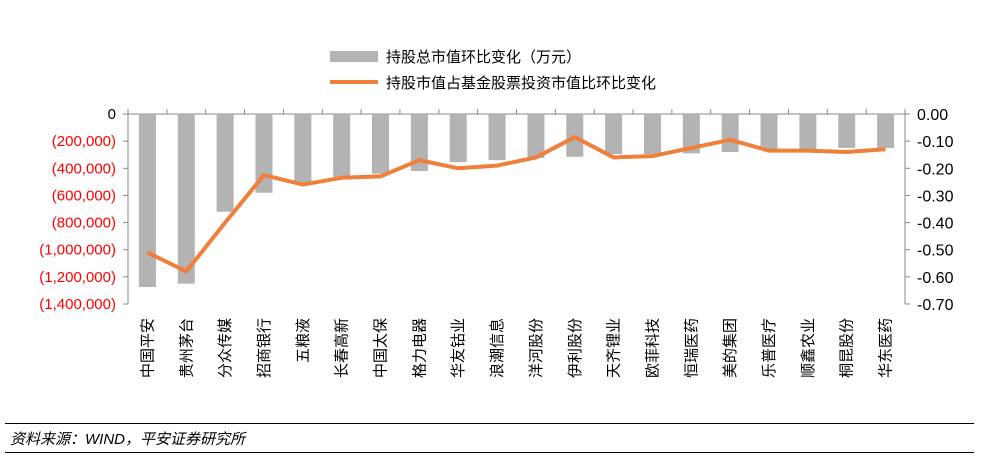  Describe the element at coordinates (730, 348) in the screenshot. I see `category-label: 美的集团` at that location.